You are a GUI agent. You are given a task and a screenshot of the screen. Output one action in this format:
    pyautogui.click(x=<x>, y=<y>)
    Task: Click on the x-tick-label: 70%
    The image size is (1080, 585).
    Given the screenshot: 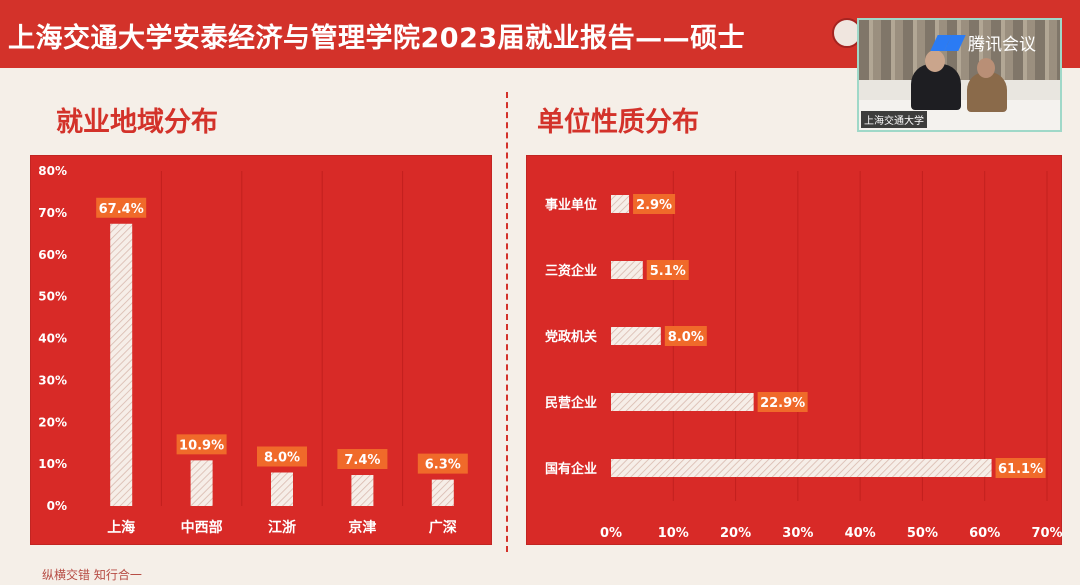 What is the action you would take?
    pyautogui.click(x=1046, y=533)
    